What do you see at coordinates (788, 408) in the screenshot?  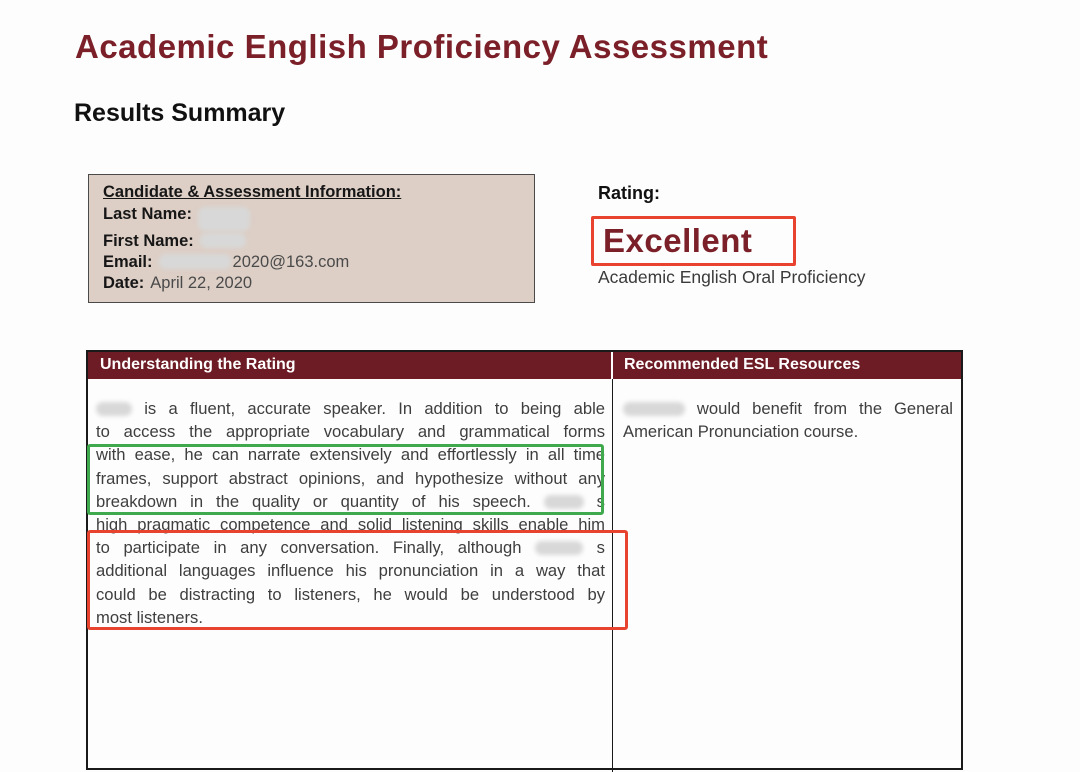 I see `text-line: would benefit from the General` at bounding box center [788, 408].